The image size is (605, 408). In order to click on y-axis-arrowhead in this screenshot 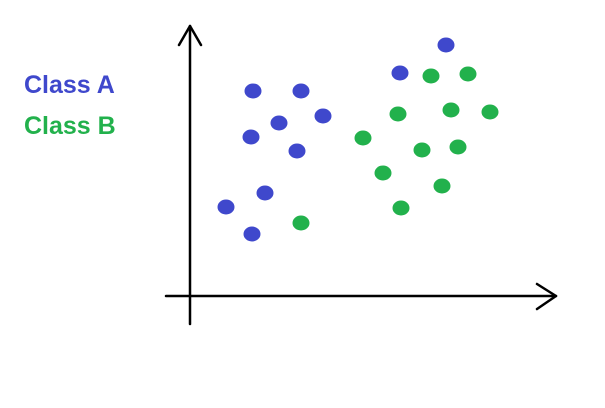, I will do `click(190, 35)`.